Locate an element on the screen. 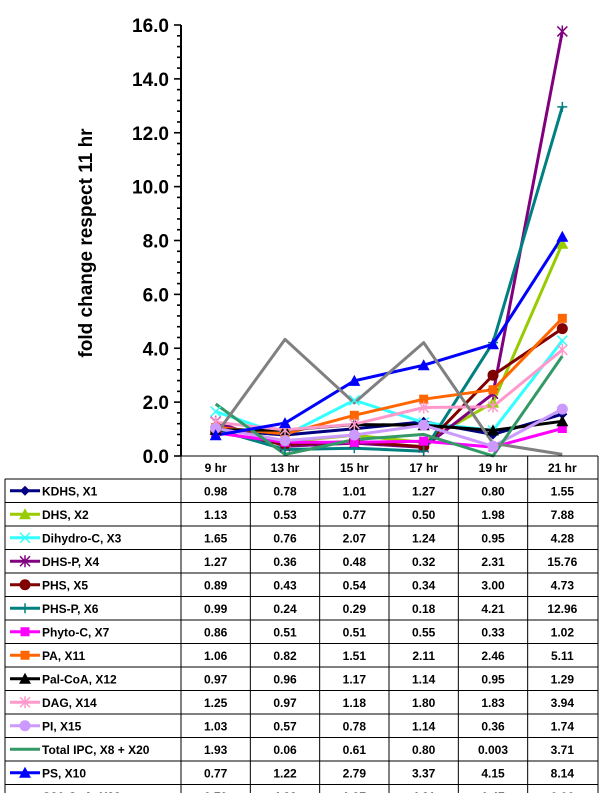 The image size is (604, 793). table-cell-value: 0.78 is located at coordinates (355, 726).